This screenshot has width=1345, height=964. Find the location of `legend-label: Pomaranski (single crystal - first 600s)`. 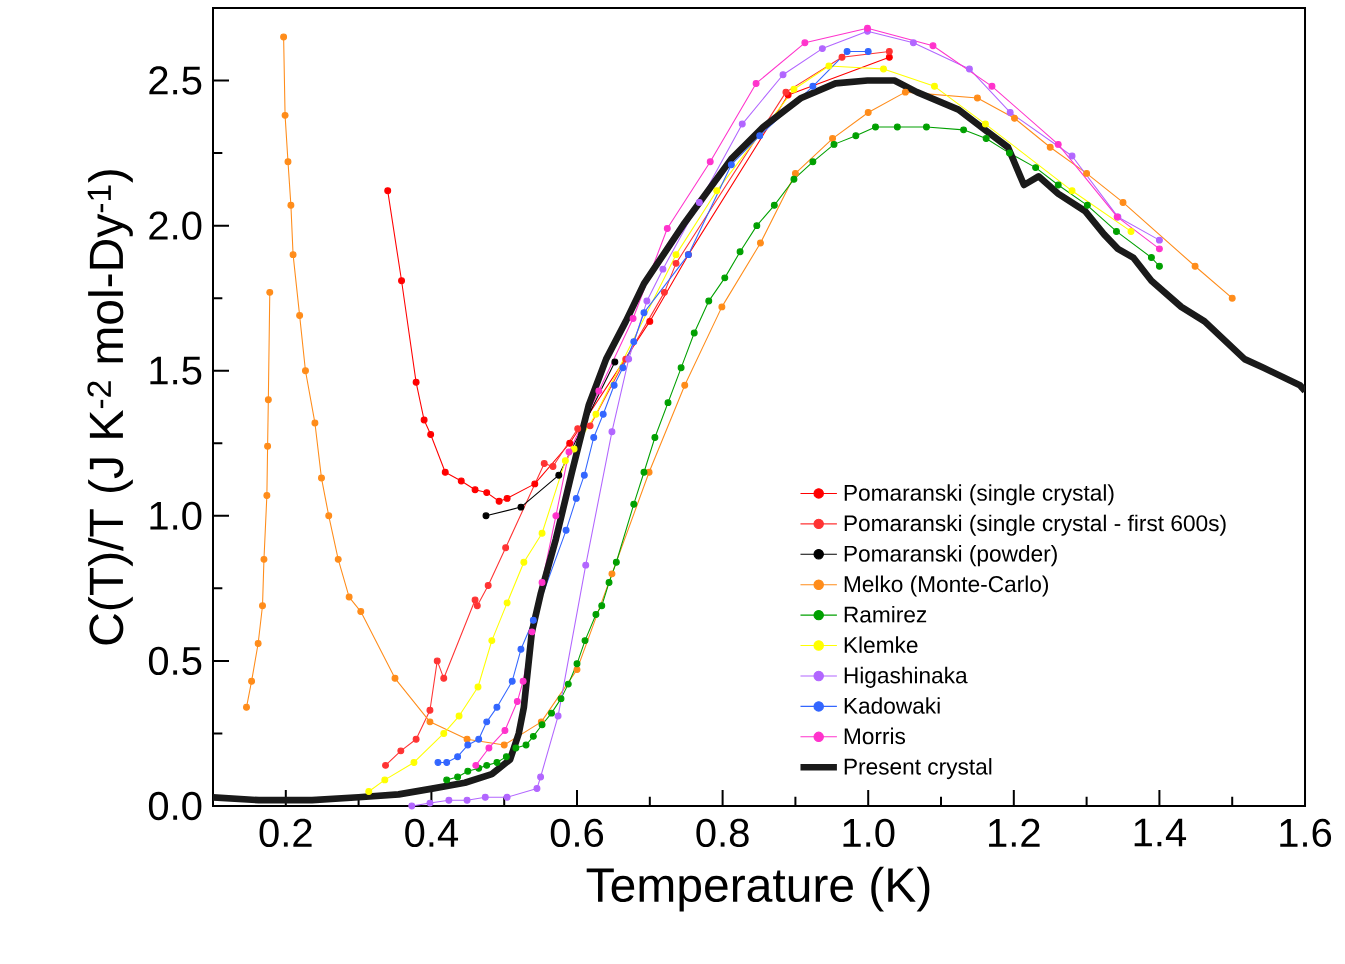

legend-label: Pomaranski (single crystal - first 600s) is located at coordinates (1035, 525).